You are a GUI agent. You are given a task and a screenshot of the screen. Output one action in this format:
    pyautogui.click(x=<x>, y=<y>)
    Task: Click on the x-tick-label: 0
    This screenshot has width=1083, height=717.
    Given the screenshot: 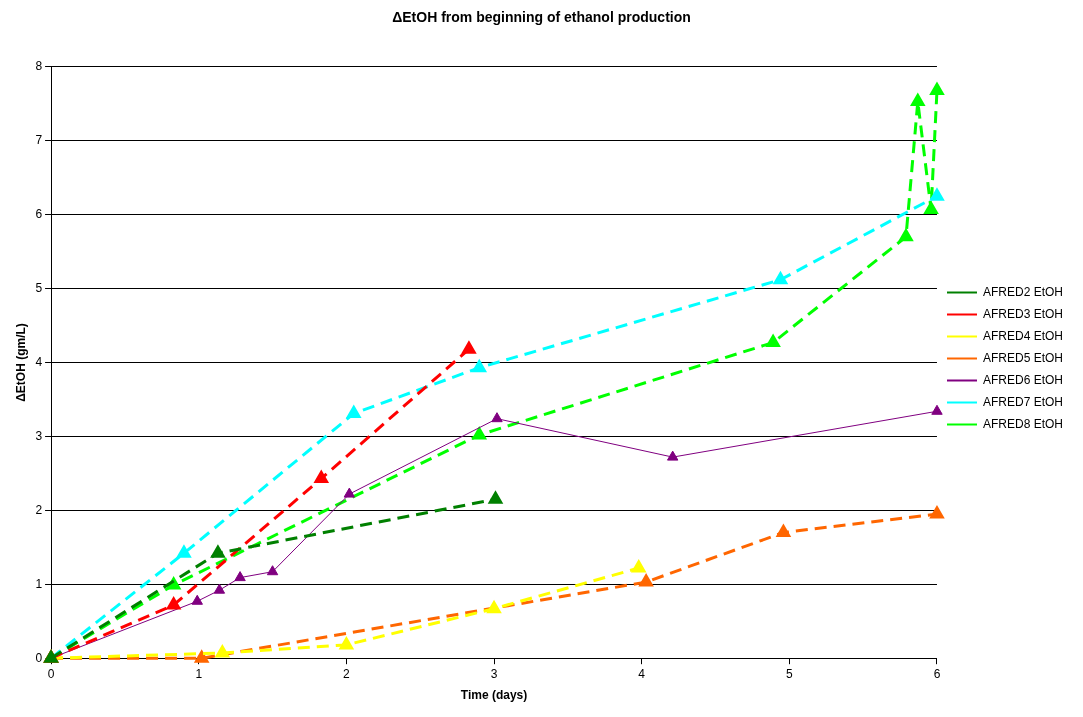 What is the action you would take?
    pyautogui.click(x=51, y=673)
    